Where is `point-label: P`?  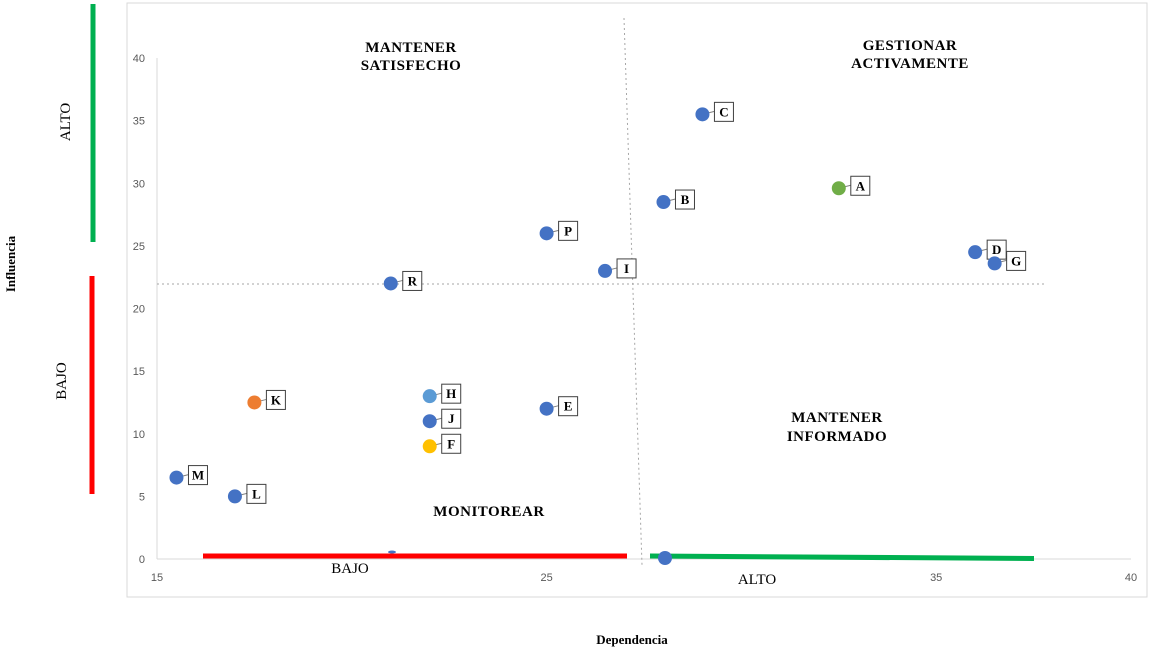
point-label: P is located at coordinates (568, 230).